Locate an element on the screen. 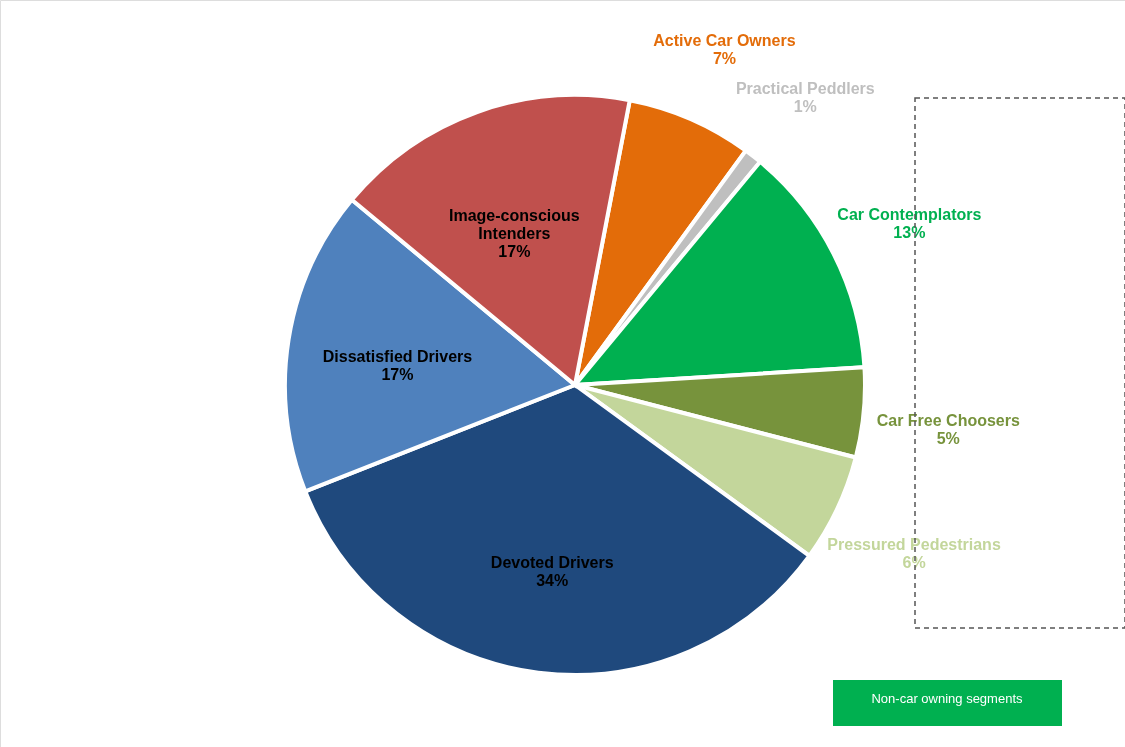 Image resolution: width=1125 pixels, height=747 pixels. slice-label: Car Free Choosers is located at coordinates (948, 420).